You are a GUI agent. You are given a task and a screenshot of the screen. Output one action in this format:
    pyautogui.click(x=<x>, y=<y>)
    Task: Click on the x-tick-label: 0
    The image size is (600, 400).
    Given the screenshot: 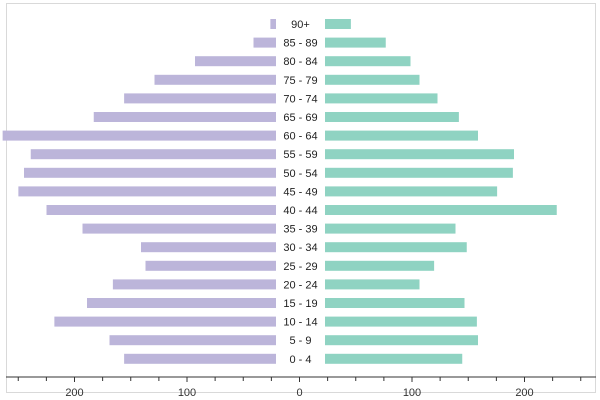 What is the action you would take?
    pyautogui.click(x=299, y=393)
    